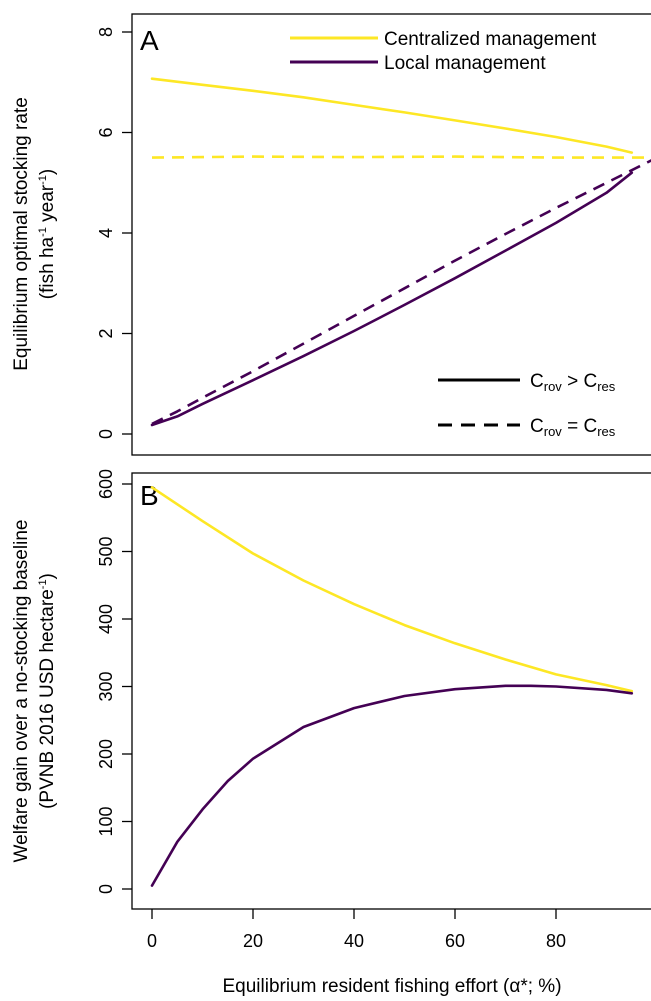 The width and height of the screenshot is (651, 1001). I want to click on panel-a-y-tick-label-4: 8, so click(106, 32).